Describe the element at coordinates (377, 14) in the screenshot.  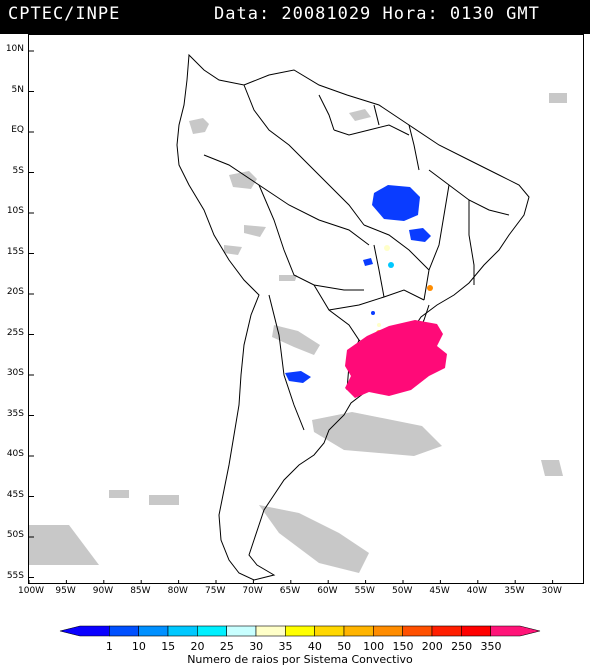
I see `datetime-label: Data: 20081029 Hora: 0130 GMT` at that location.